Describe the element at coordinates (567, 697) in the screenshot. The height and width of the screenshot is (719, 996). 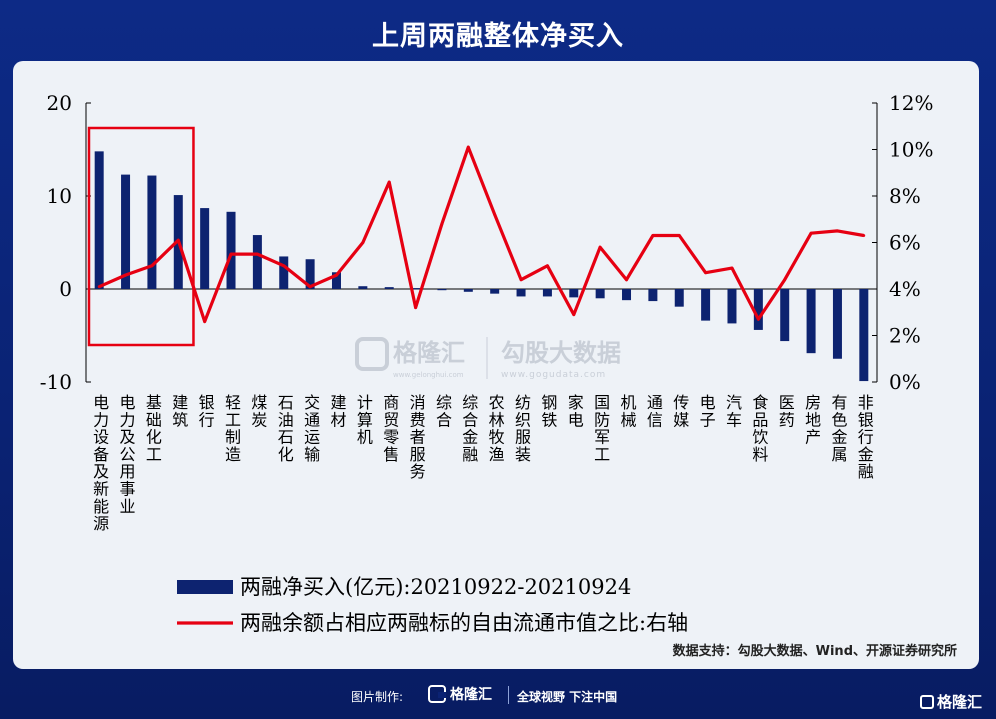
I see `footer-slogan: 全球视野 下注中国` at that location.